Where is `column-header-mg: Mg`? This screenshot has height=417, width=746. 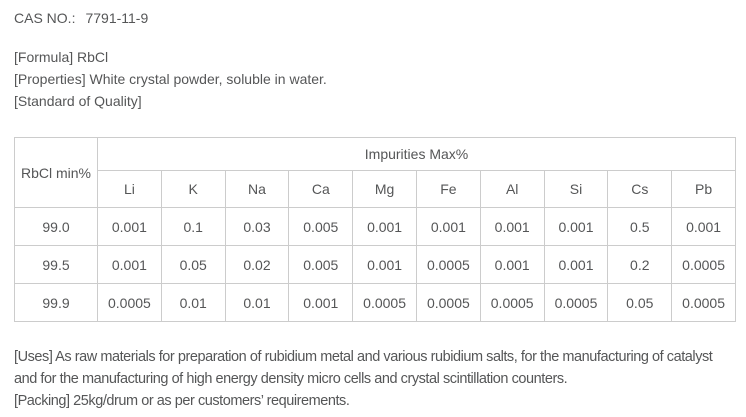 column-header-mg: Mg is located at coordinates (384, 189).